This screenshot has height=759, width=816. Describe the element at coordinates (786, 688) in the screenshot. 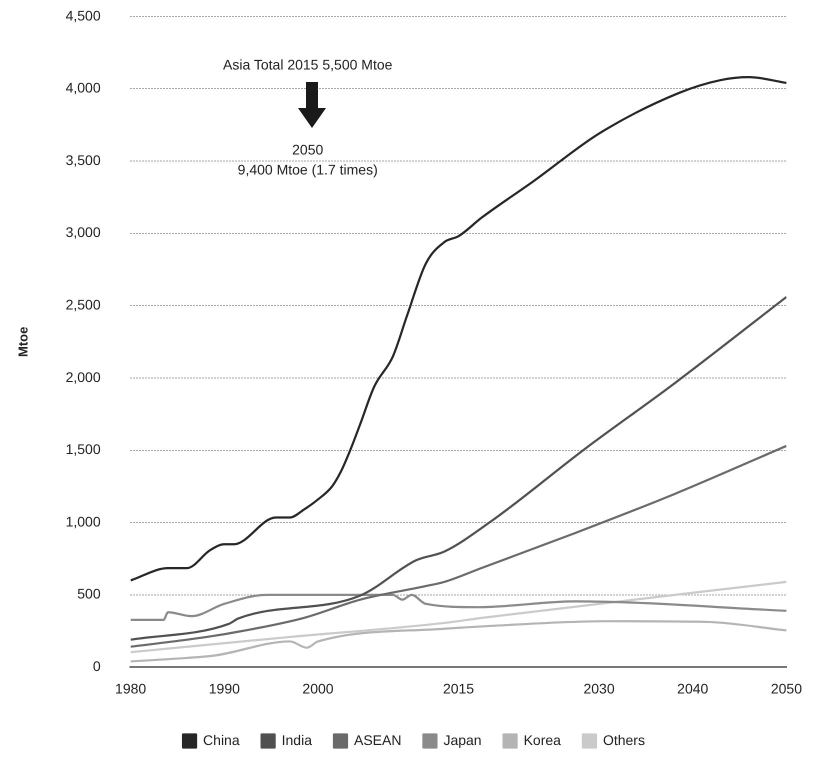

I see `x-tick-label: 2050` at that location.